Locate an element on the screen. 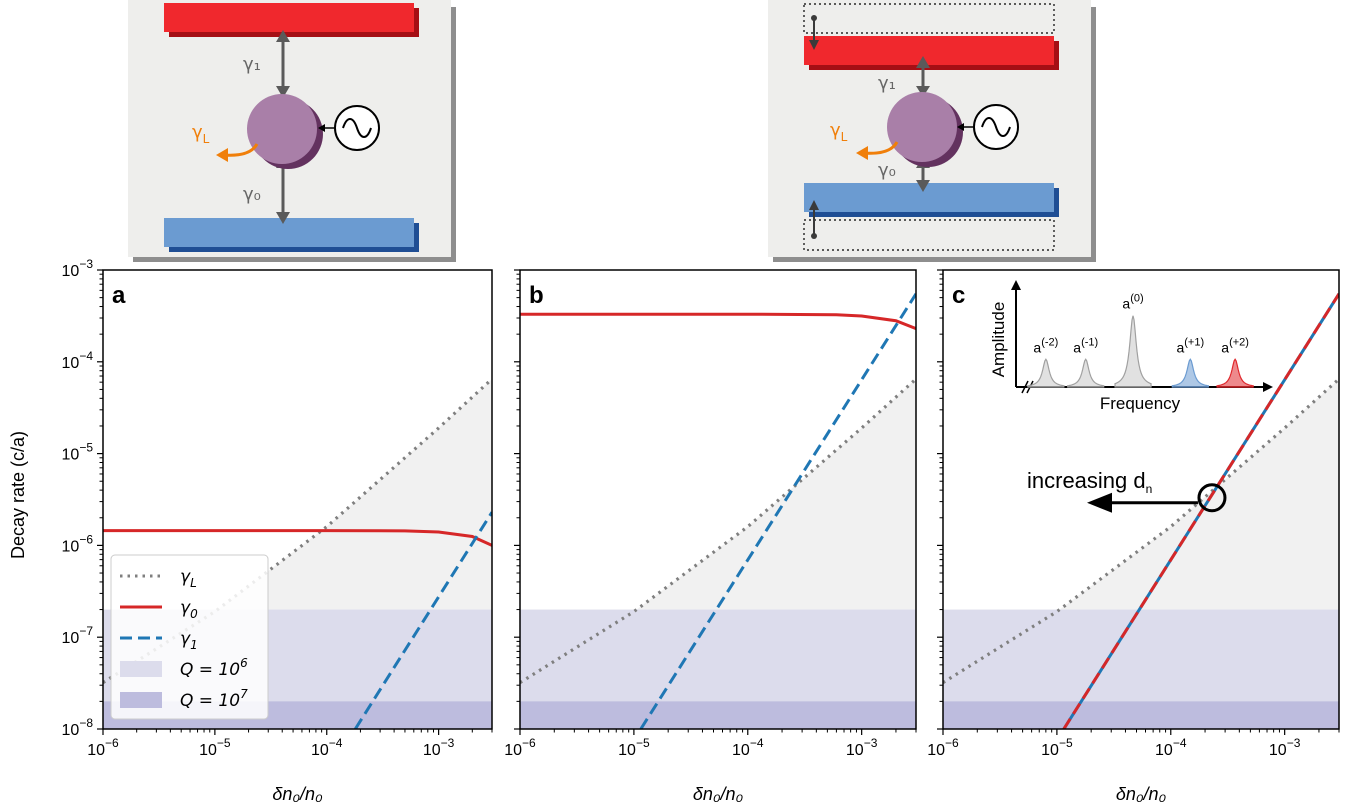 The width and height of the screenshot is (1363, 809). inset-peak-label: a(+2) is located at coordinates (1235, 345).